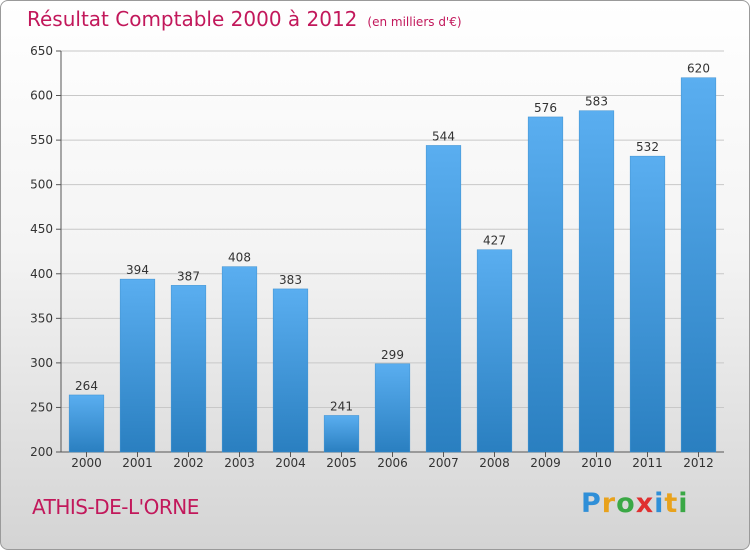 The height and width of the screenshot is (550, 750). Describe the element at coordinates (414, 22) in the screenshot. I see `chart-subtitle: (en milliers d'€)` at that location.